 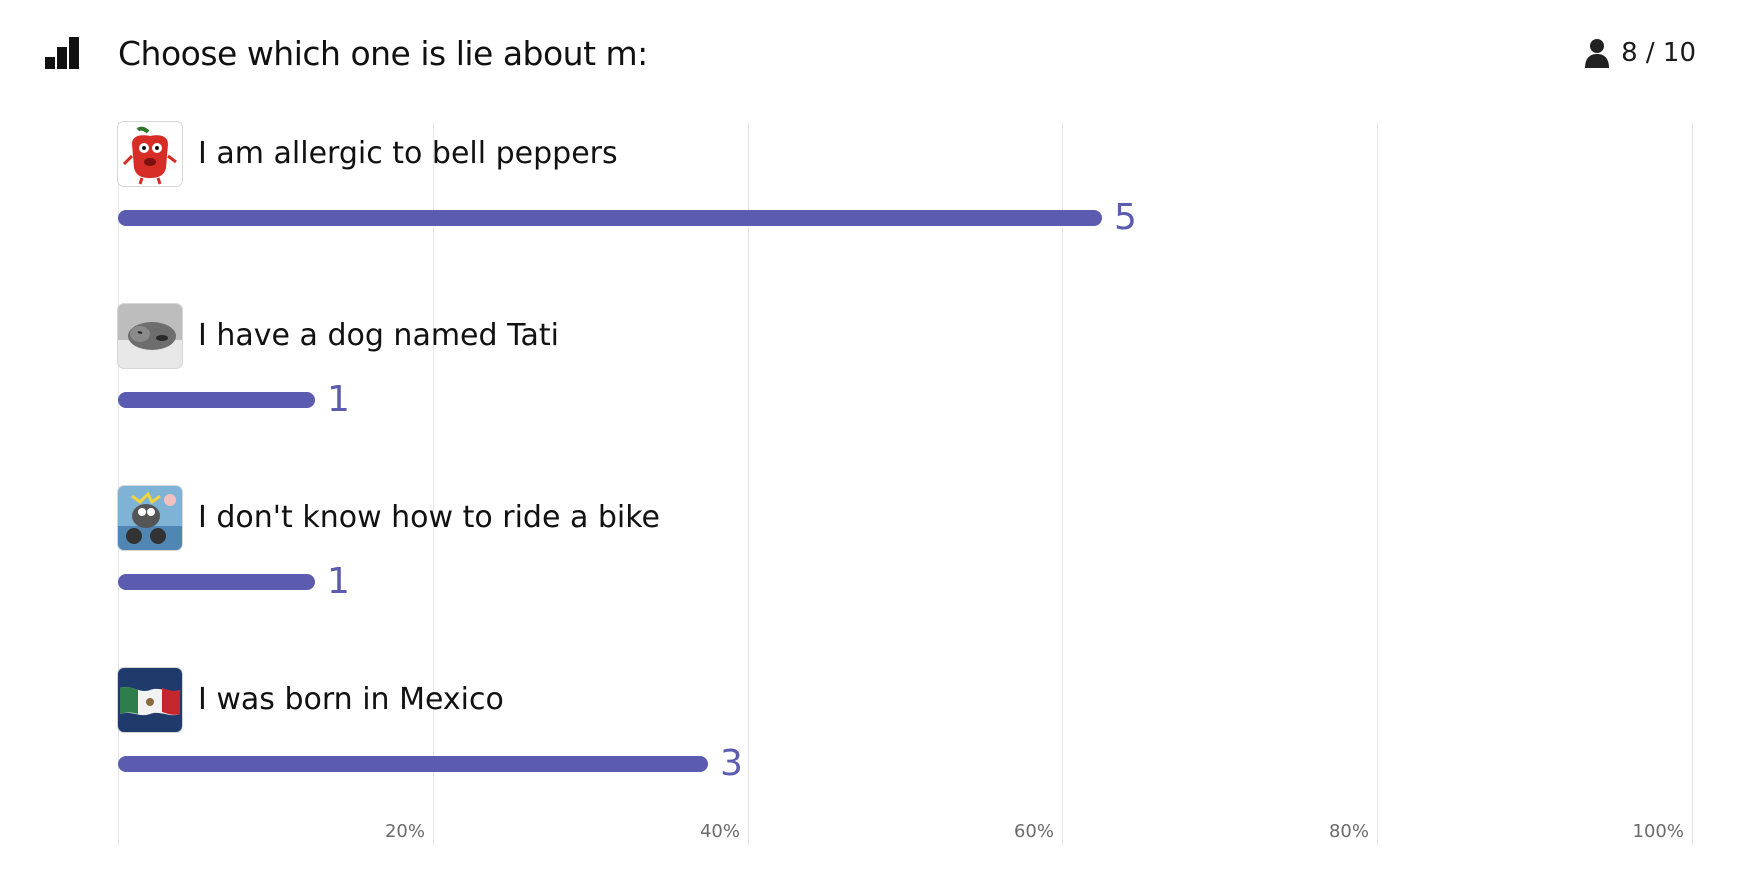 What do you see at coordinates (1033, 831) in the screenshot?
I see `x-tick-label: 60%` at bounding box center [1033, 831].